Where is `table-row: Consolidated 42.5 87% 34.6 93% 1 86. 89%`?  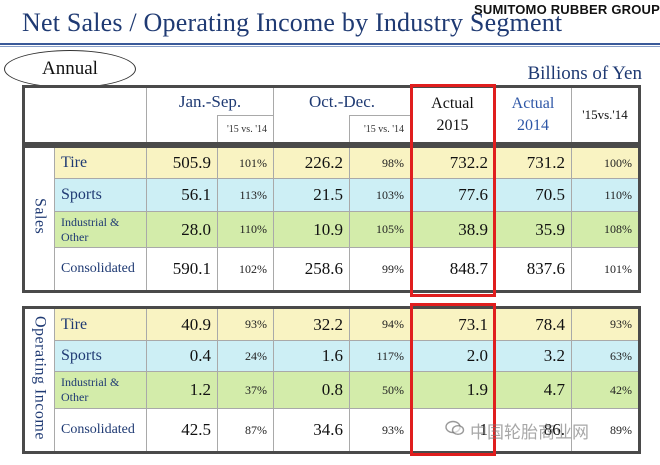
table-row: Consolidated 42.5 87% 34.6 93% 1 86. 89% is located at coordinates (332, 430).